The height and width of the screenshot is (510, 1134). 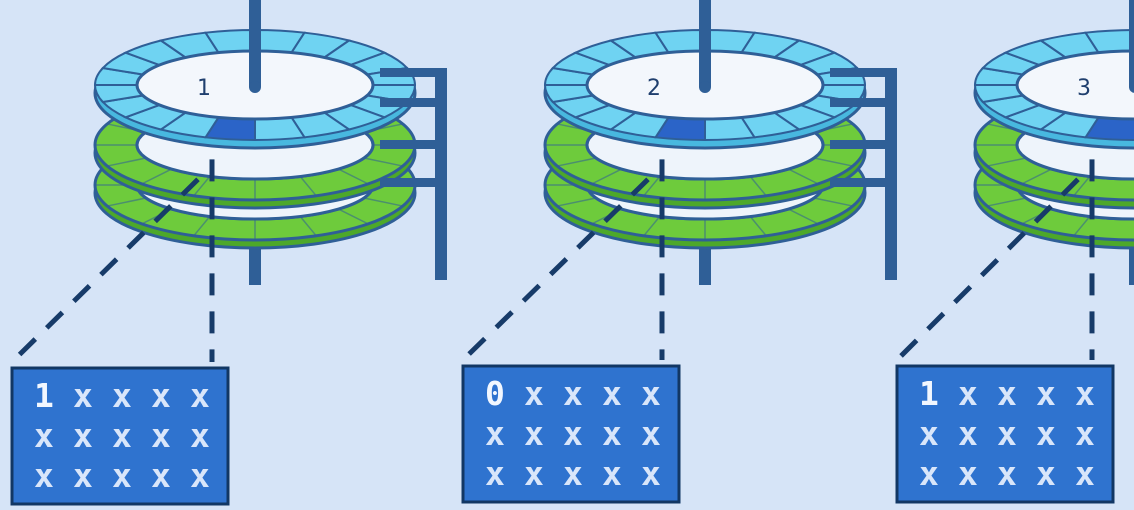 What do you see at coordinates (204, 88) in the screenshot?
I see `disk-number-label: 1` at bounding box center [204, 88].